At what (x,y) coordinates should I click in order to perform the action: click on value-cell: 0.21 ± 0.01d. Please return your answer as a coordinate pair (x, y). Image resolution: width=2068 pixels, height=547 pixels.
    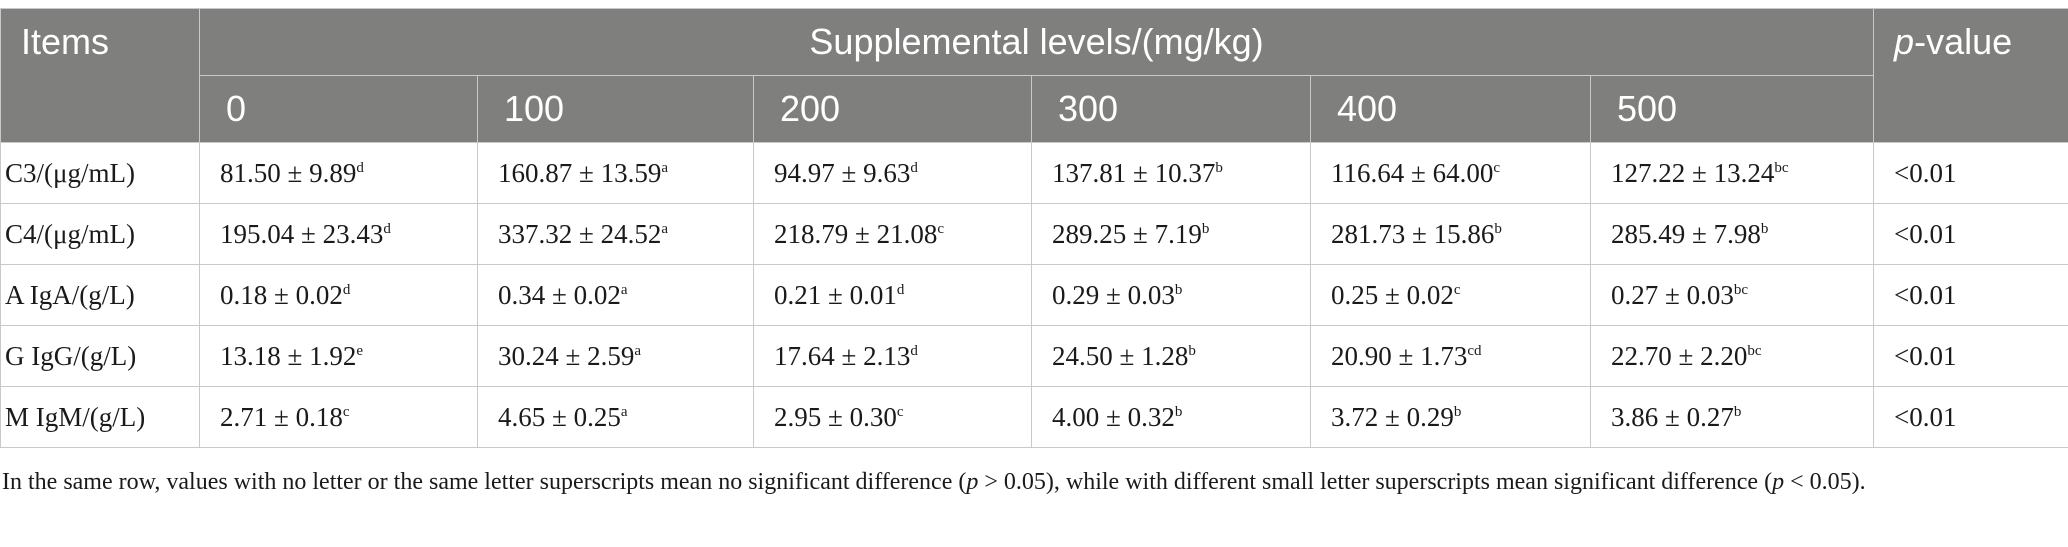
    Looking at the image, I should click on (892, 295).